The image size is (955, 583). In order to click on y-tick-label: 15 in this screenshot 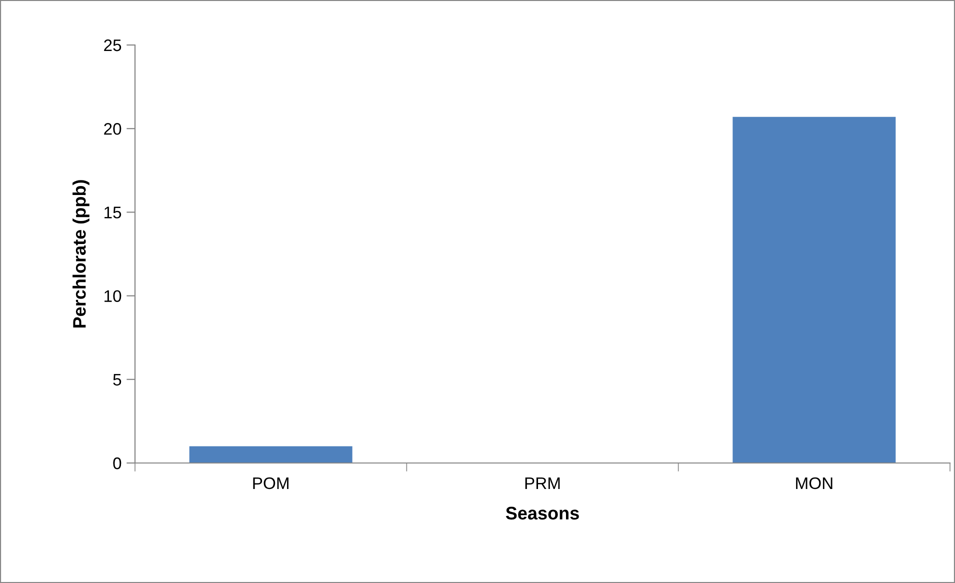, I will do `click(113, 212)`.